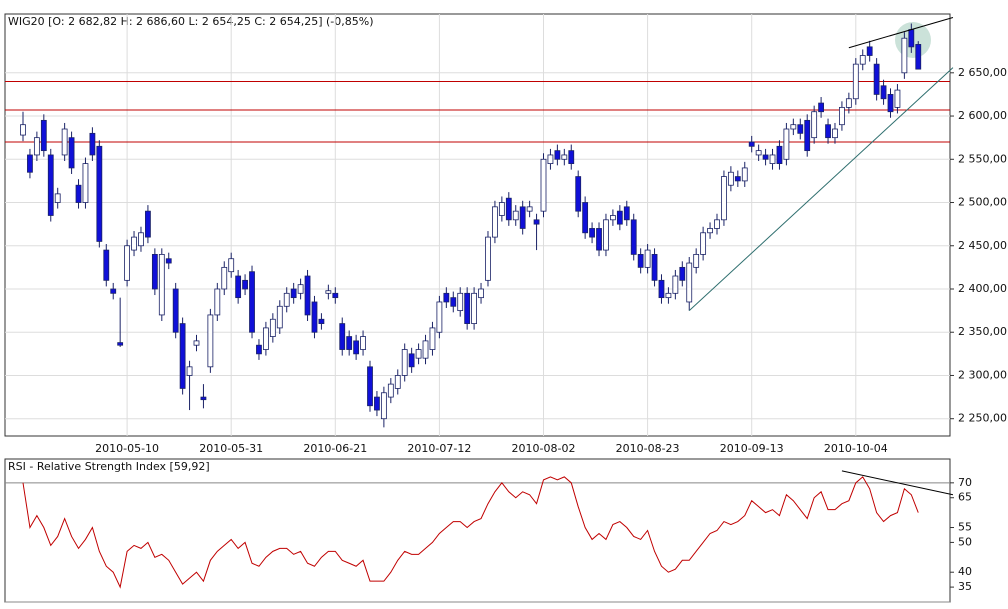 The image size is (1008, 609). I want to click on x-tick-label: 2010-05-10, so click(127, 448).